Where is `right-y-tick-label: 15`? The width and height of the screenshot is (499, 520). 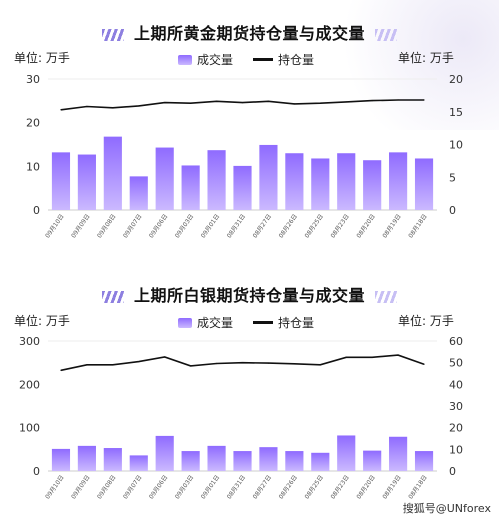
right-y-tick-label: 15 is located at coordinates (456, 112).